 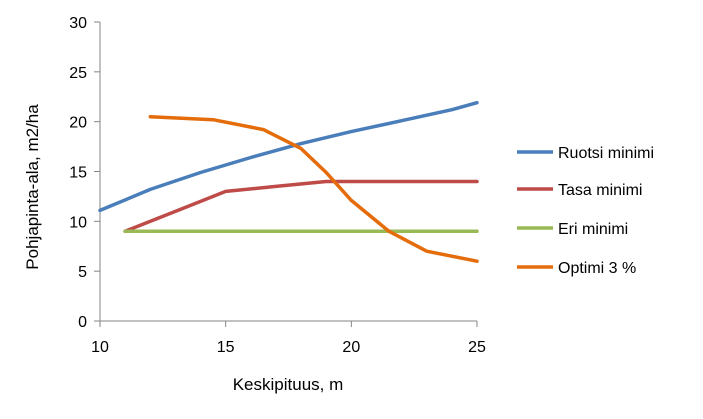 I want to click on x-tick-label: 25, so click(x=477, y=347).